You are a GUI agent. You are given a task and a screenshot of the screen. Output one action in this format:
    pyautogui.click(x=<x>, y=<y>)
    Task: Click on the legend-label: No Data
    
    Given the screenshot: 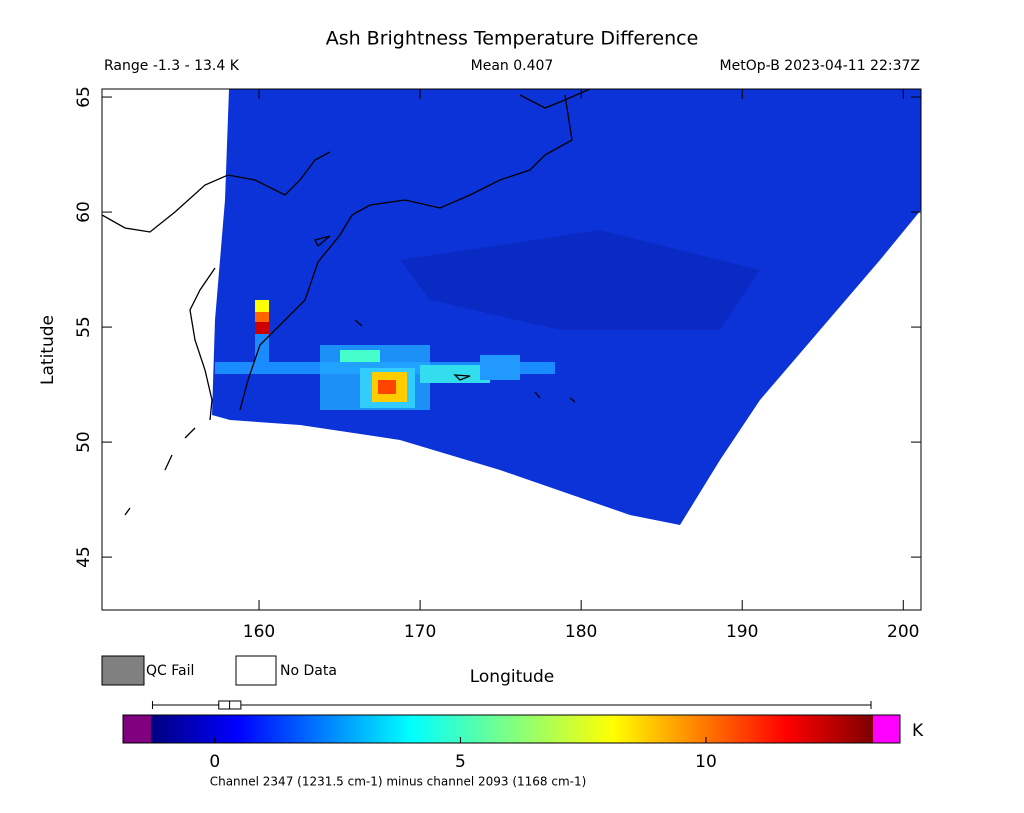 What is the action you would take?
    pyautogui.click(x=308, y=671)
    